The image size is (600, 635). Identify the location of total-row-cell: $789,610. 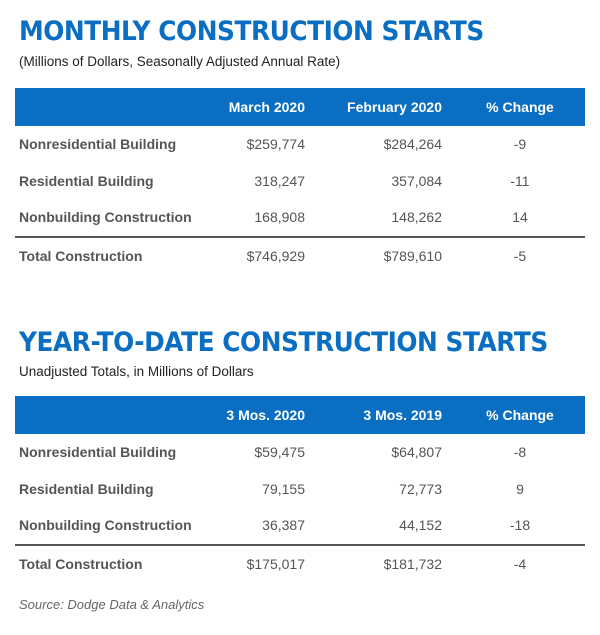
(412, 255).